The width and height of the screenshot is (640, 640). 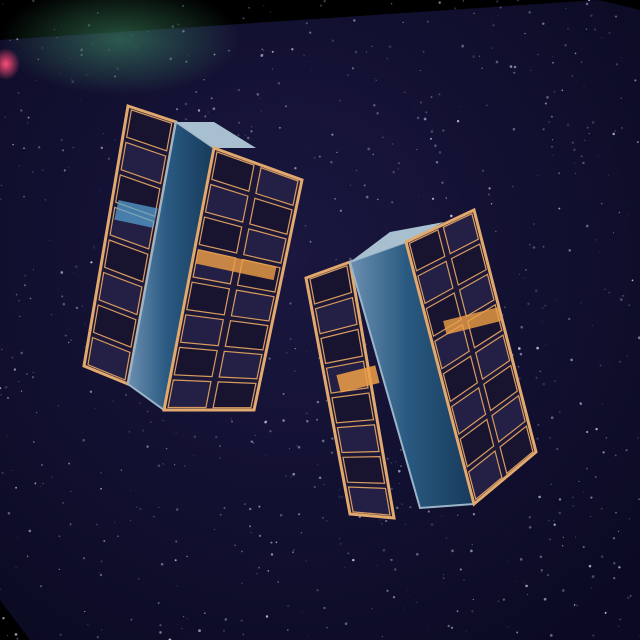 What do you see at coordinates (233, 280) in the screenshot?
I see `left-panel-right-cells` at bounding box center [233, 280].